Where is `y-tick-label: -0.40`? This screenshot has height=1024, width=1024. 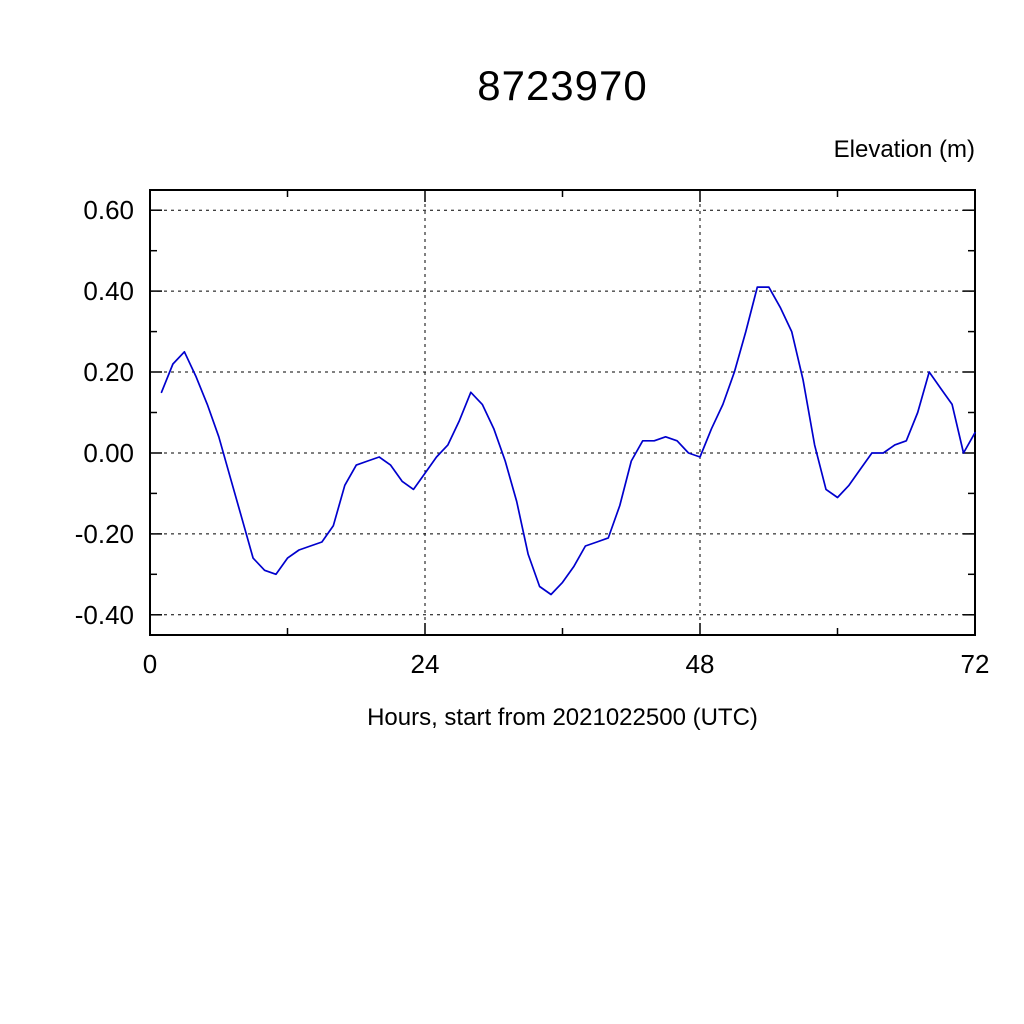
y-tick-label: -0.40 is located at coordinates (104, 615).